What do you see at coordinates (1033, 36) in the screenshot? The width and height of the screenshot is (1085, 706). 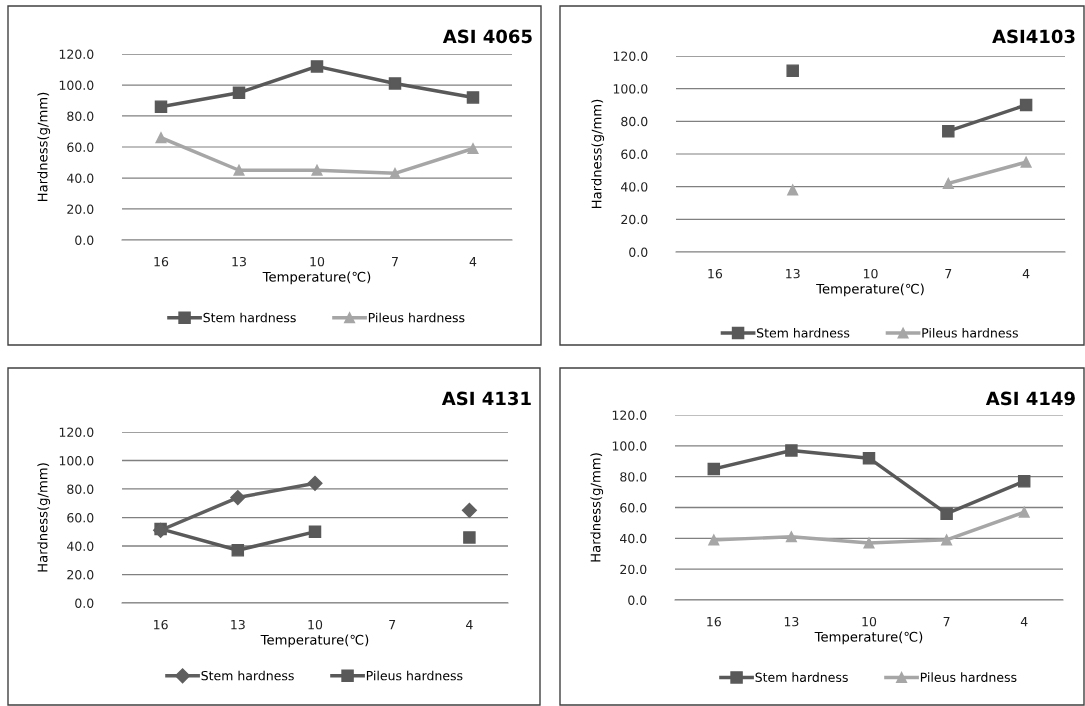 I see `chart-title: ASI4103` at bounding box center [1033, 36].